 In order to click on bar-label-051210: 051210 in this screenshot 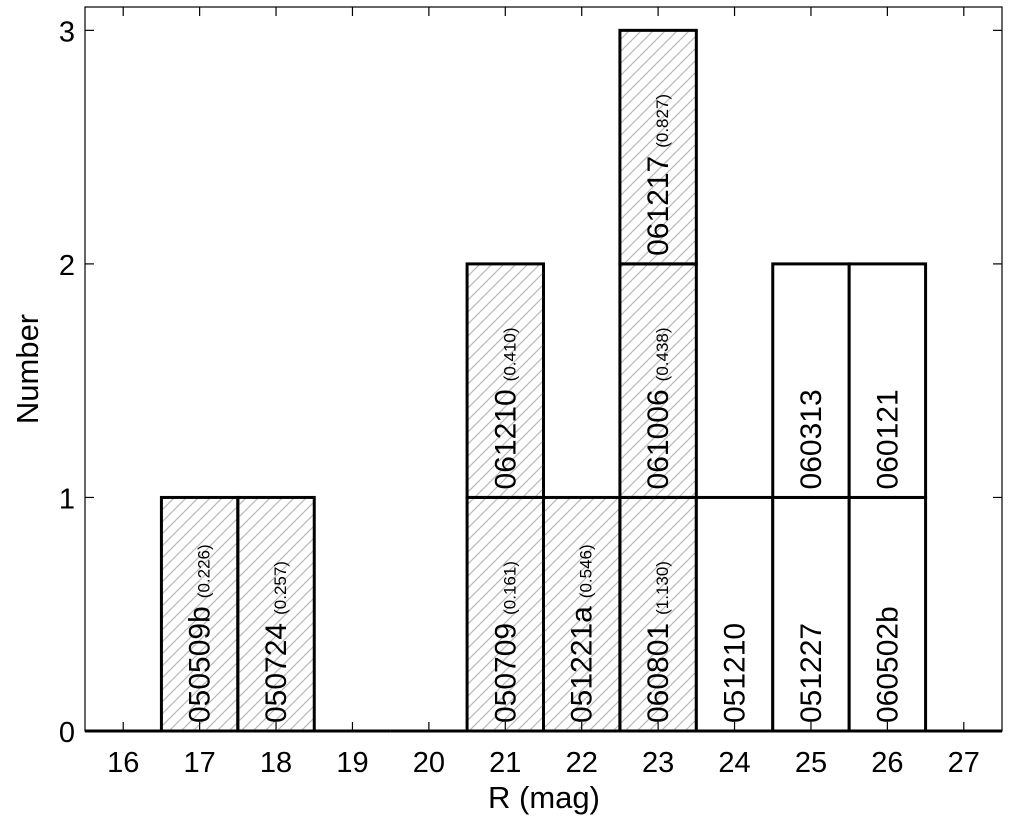, I will do `click(735, 673)`.